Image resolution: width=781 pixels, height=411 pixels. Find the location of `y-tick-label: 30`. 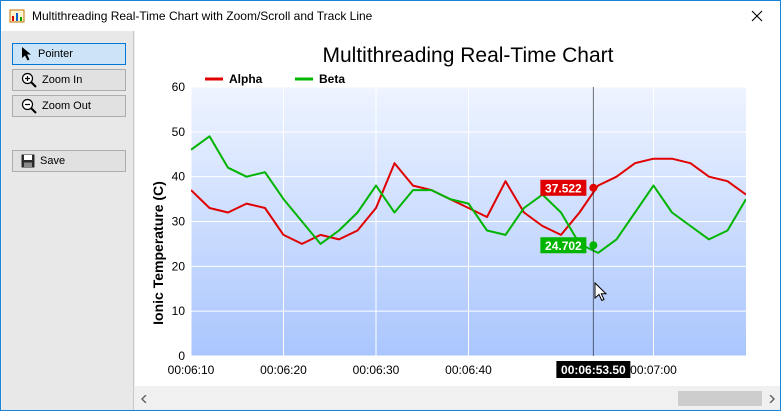

y-tick-label: 30 is located at coordinates (179, 222).